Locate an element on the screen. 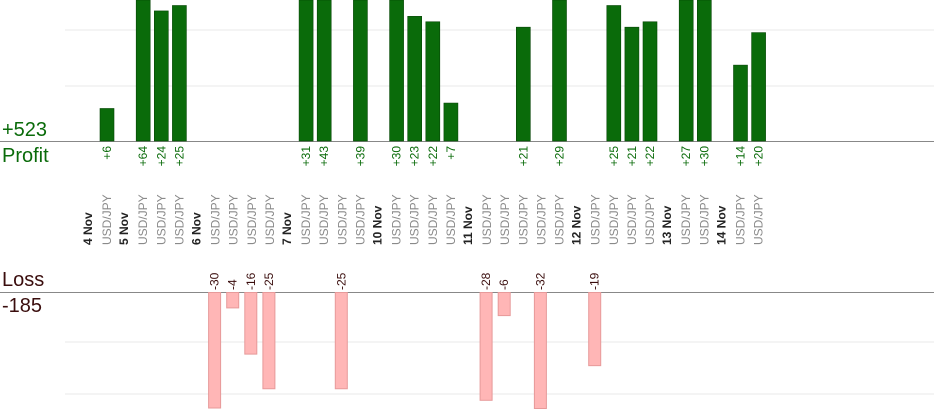 Image resolution: width=934 pixels, height=420 pixels. loss-label: Loss is located at coordinates (23, 280).